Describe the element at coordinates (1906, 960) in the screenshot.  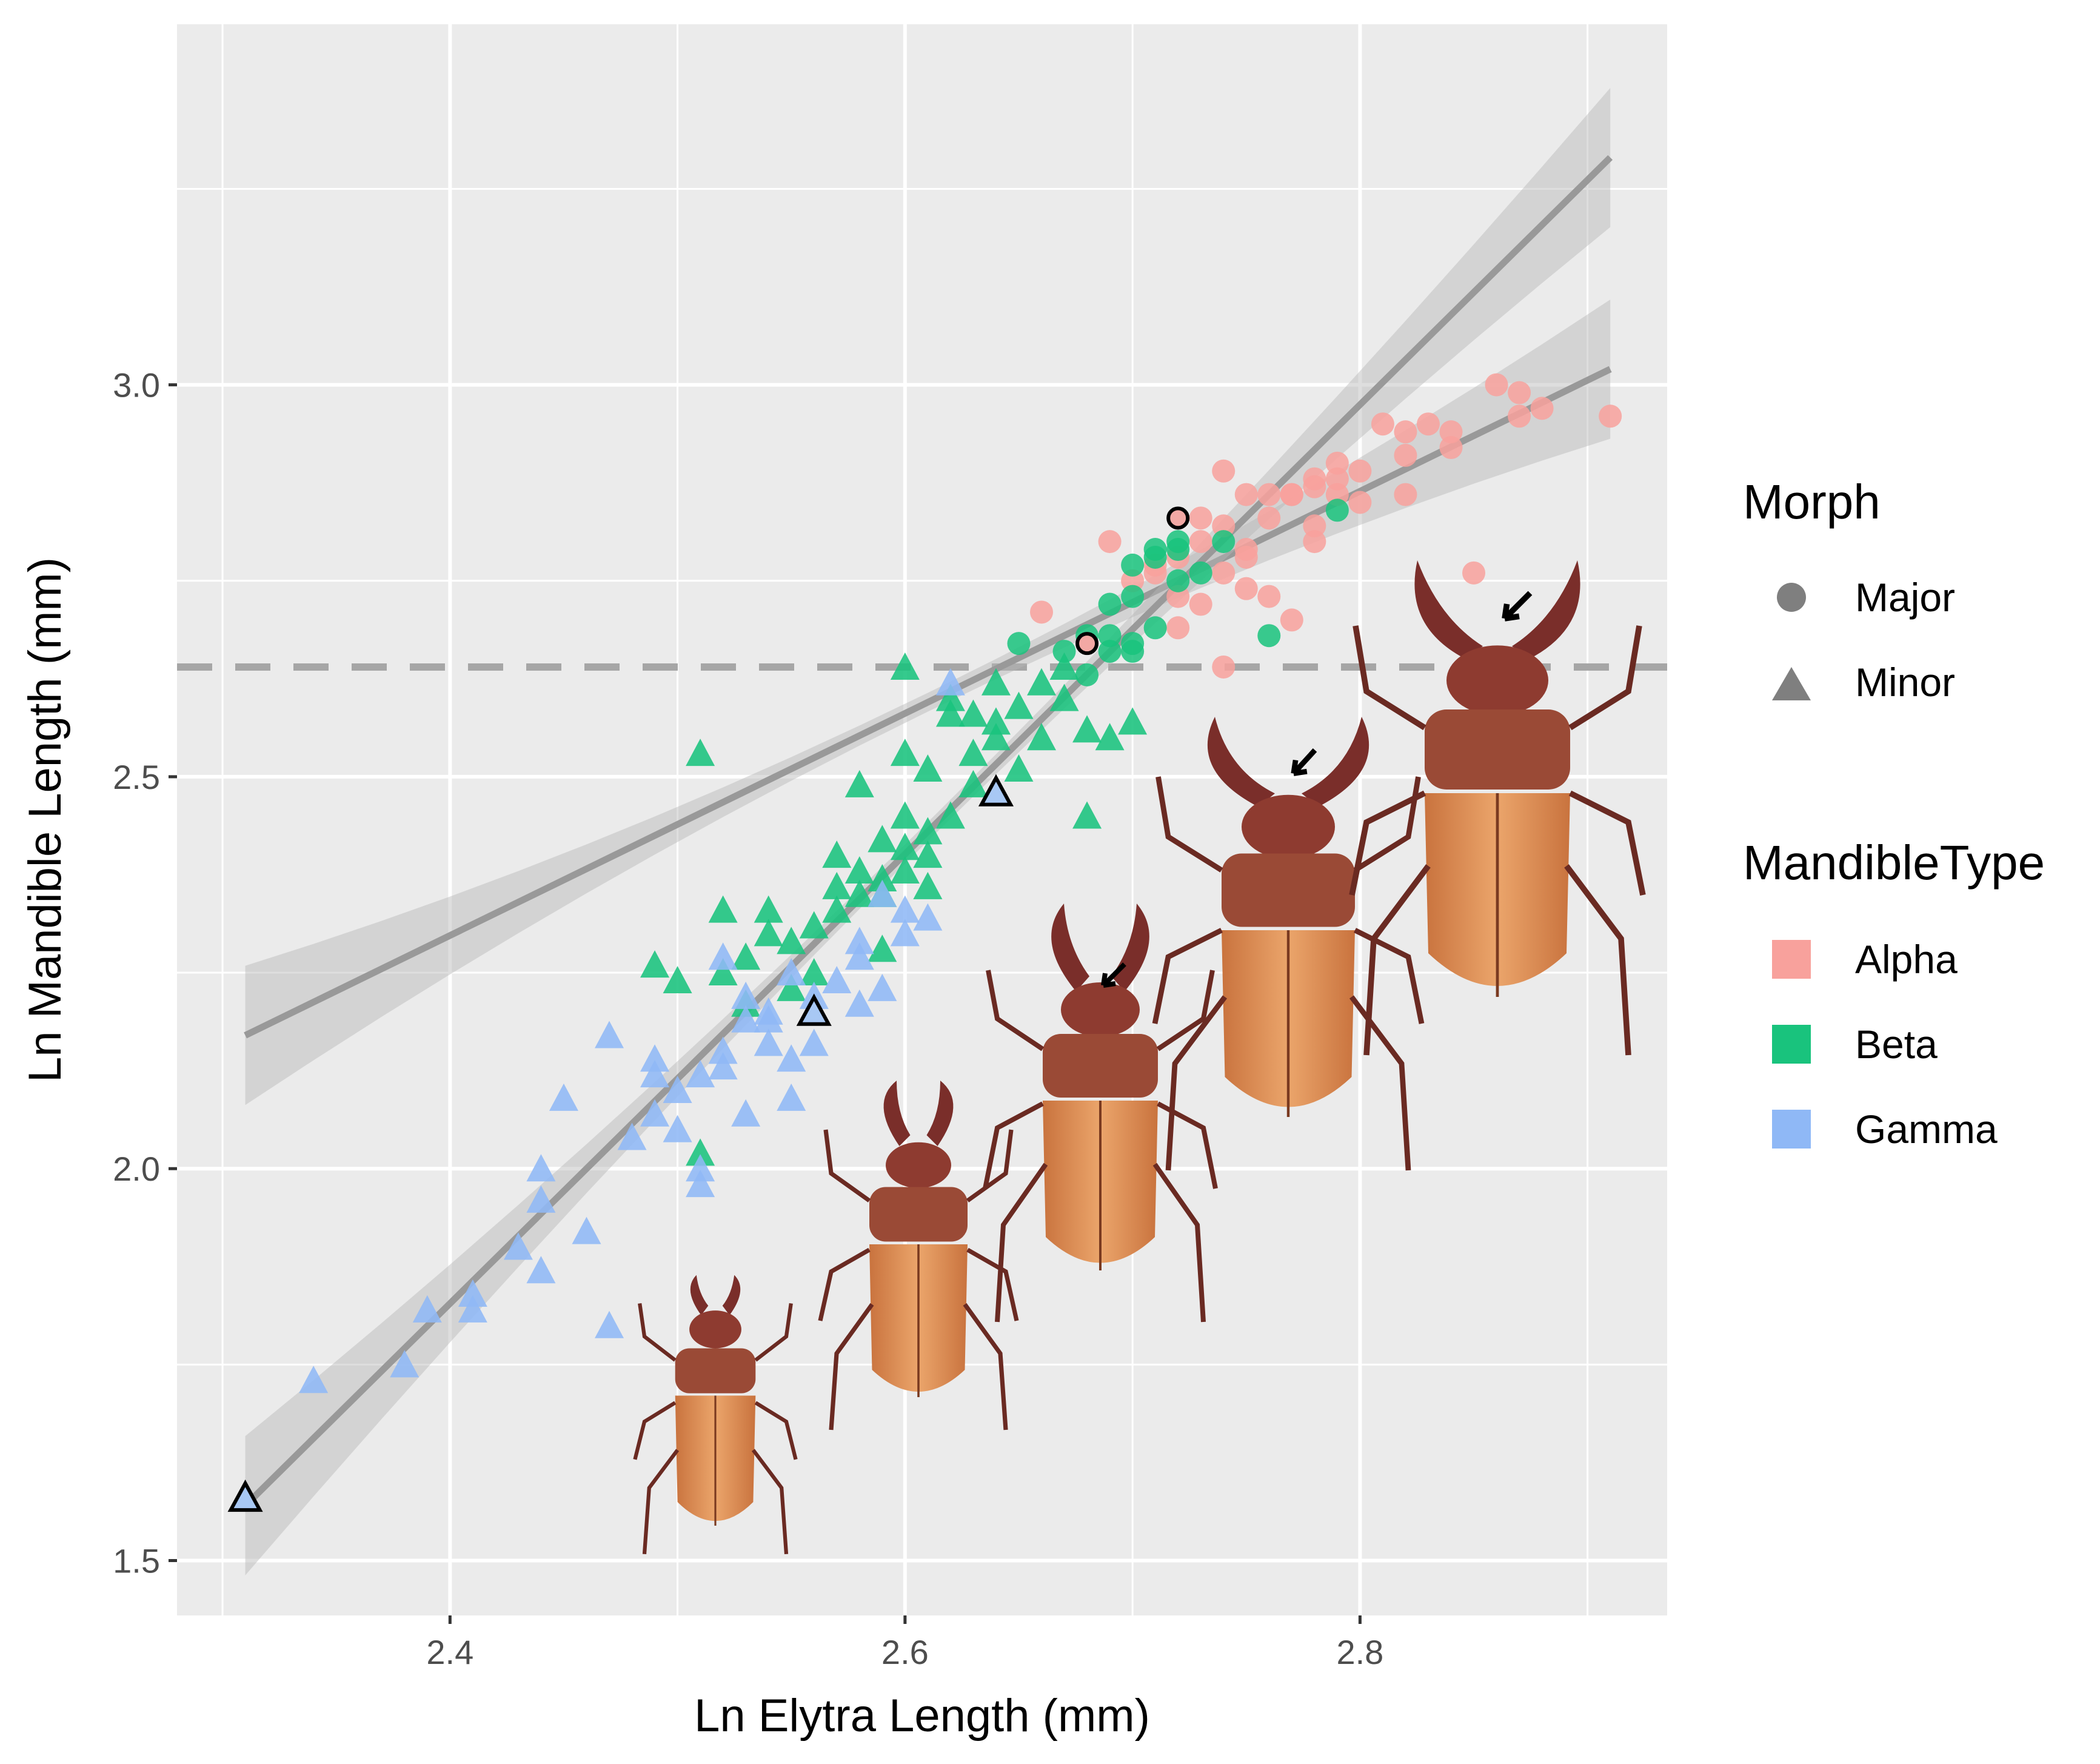
I see `legend-alpha-label: Alpha` at that location.